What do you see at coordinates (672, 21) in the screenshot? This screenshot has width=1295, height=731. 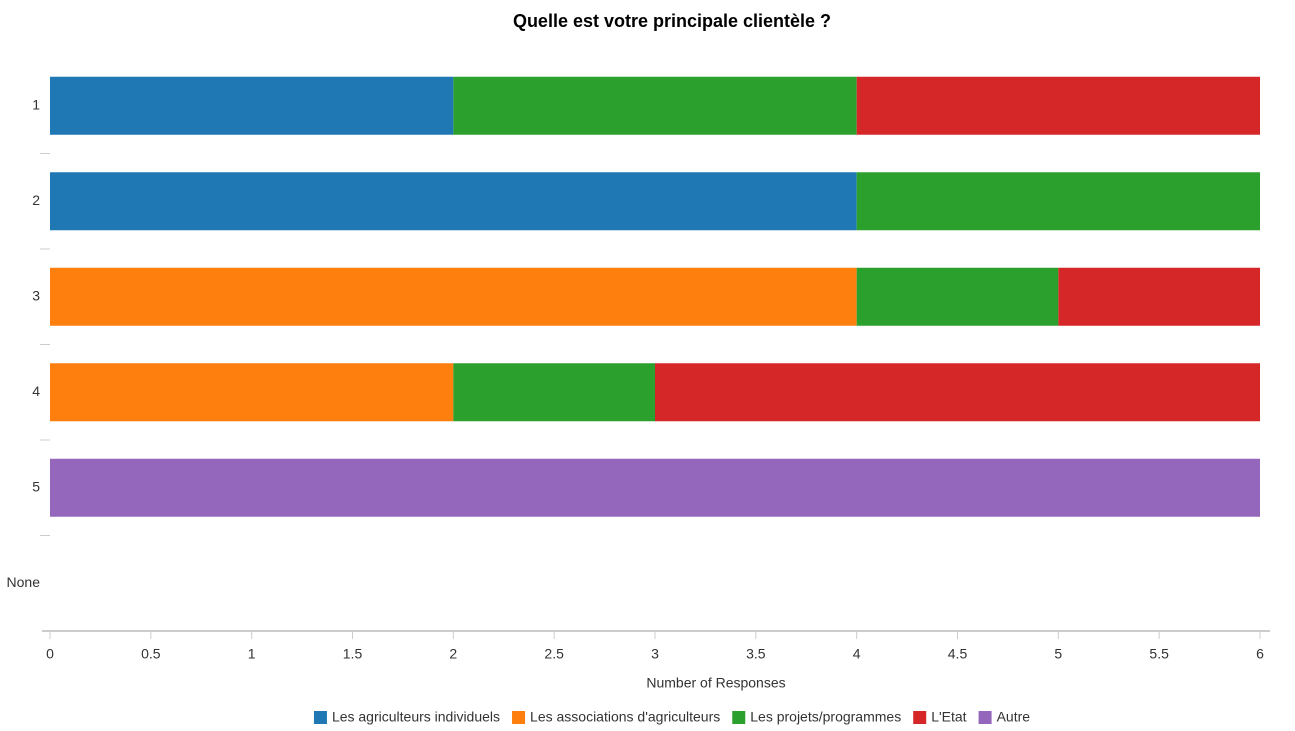 I see `chart-title: Quelle est votre principale clientèle ?` at bounding box center [672, 21].